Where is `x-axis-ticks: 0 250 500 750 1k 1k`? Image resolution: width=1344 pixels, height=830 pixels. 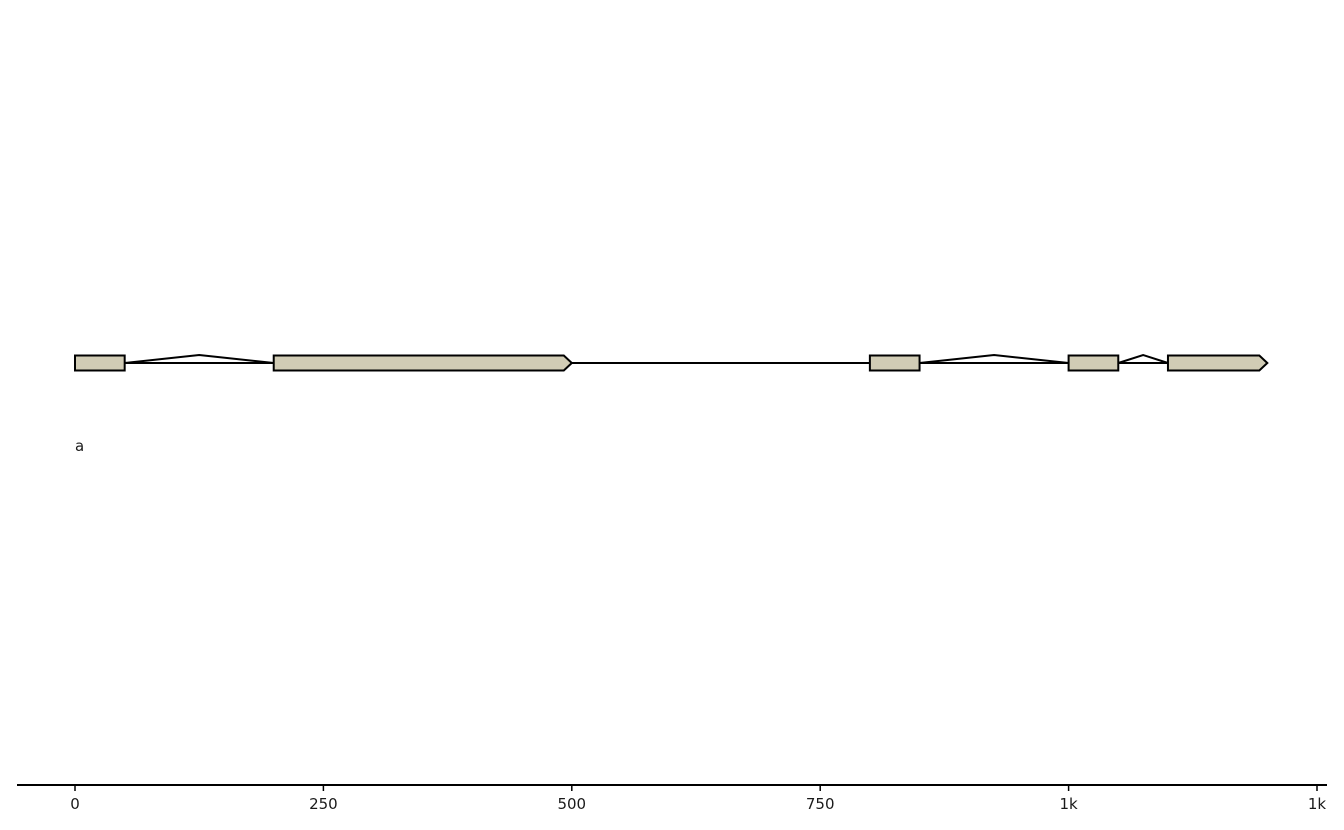
x-axis-ticks: 0 250 500 750 1k 1k is located at coordinates (698, 799).